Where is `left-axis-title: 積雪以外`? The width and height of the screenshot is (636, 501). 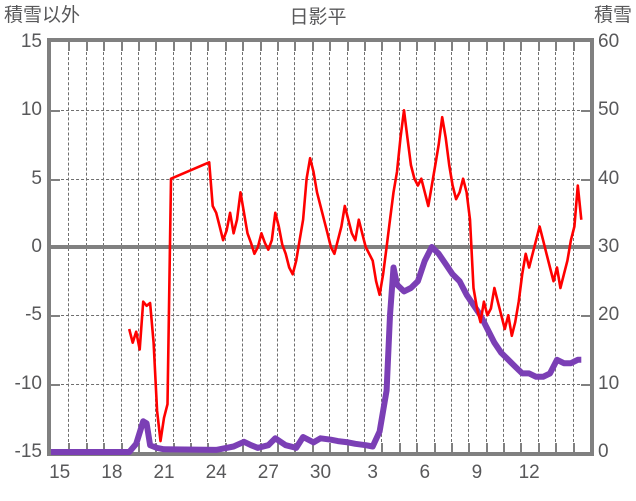 left-axis-title: 積雪以外 is located at coordinates (42, 15).